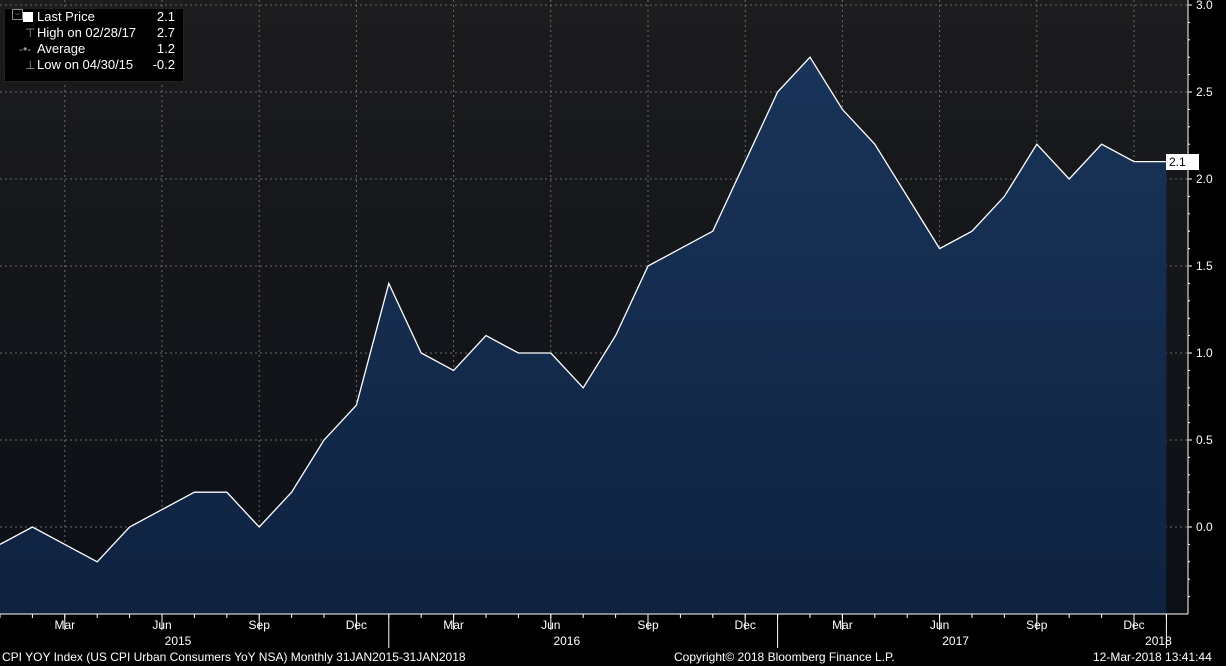 The image size is (1226, 666). Describe the element at coordinates (1204, 266) in the screenshot. I see `y-tick-label: 1.5` at that location.